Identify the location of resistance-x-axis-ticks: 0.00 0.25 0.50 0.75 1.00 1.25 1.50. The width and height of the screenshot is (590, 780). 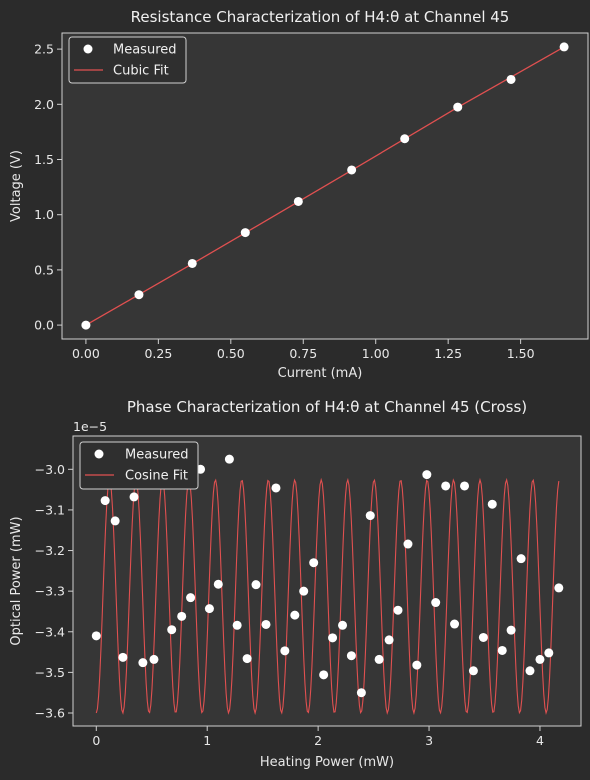
(303, 350).